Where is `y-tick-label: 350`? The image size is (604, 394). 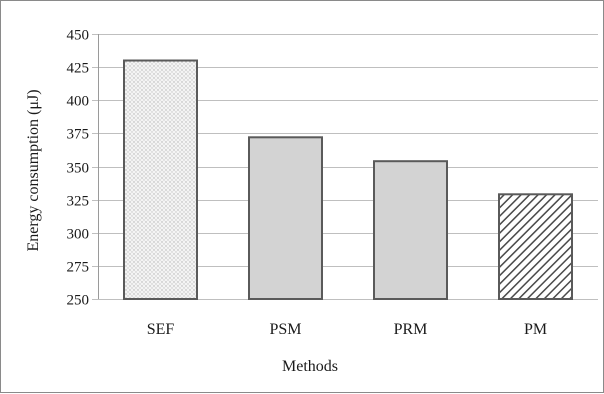 y-tick-label: 350 is located at coordinates (78, 169).